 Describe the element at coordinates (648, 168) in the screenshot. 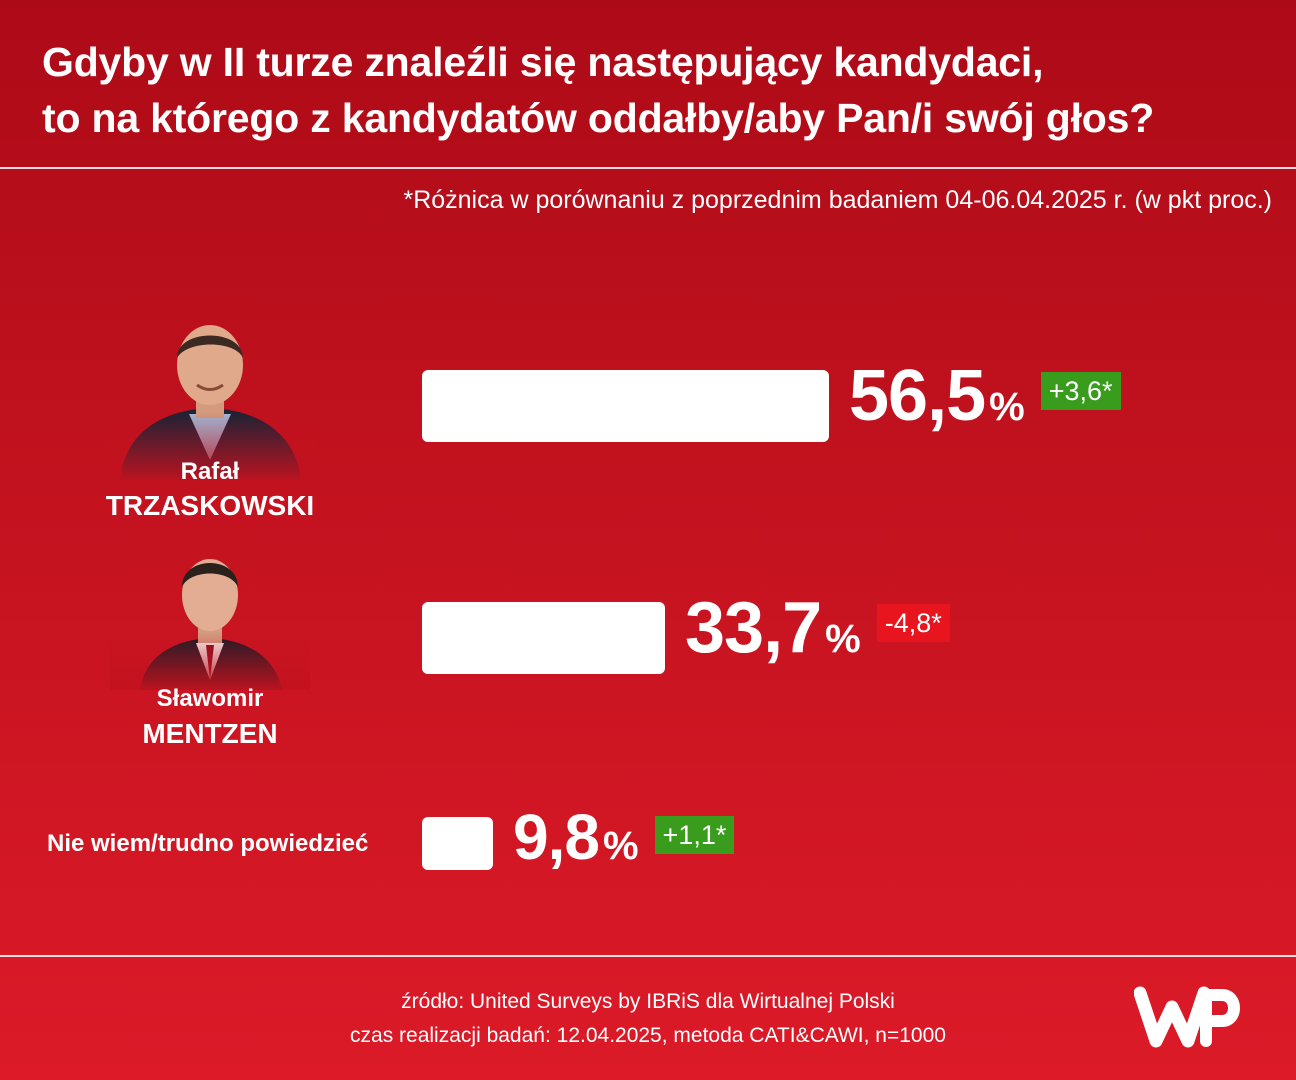

I see `top-divider` at that location.